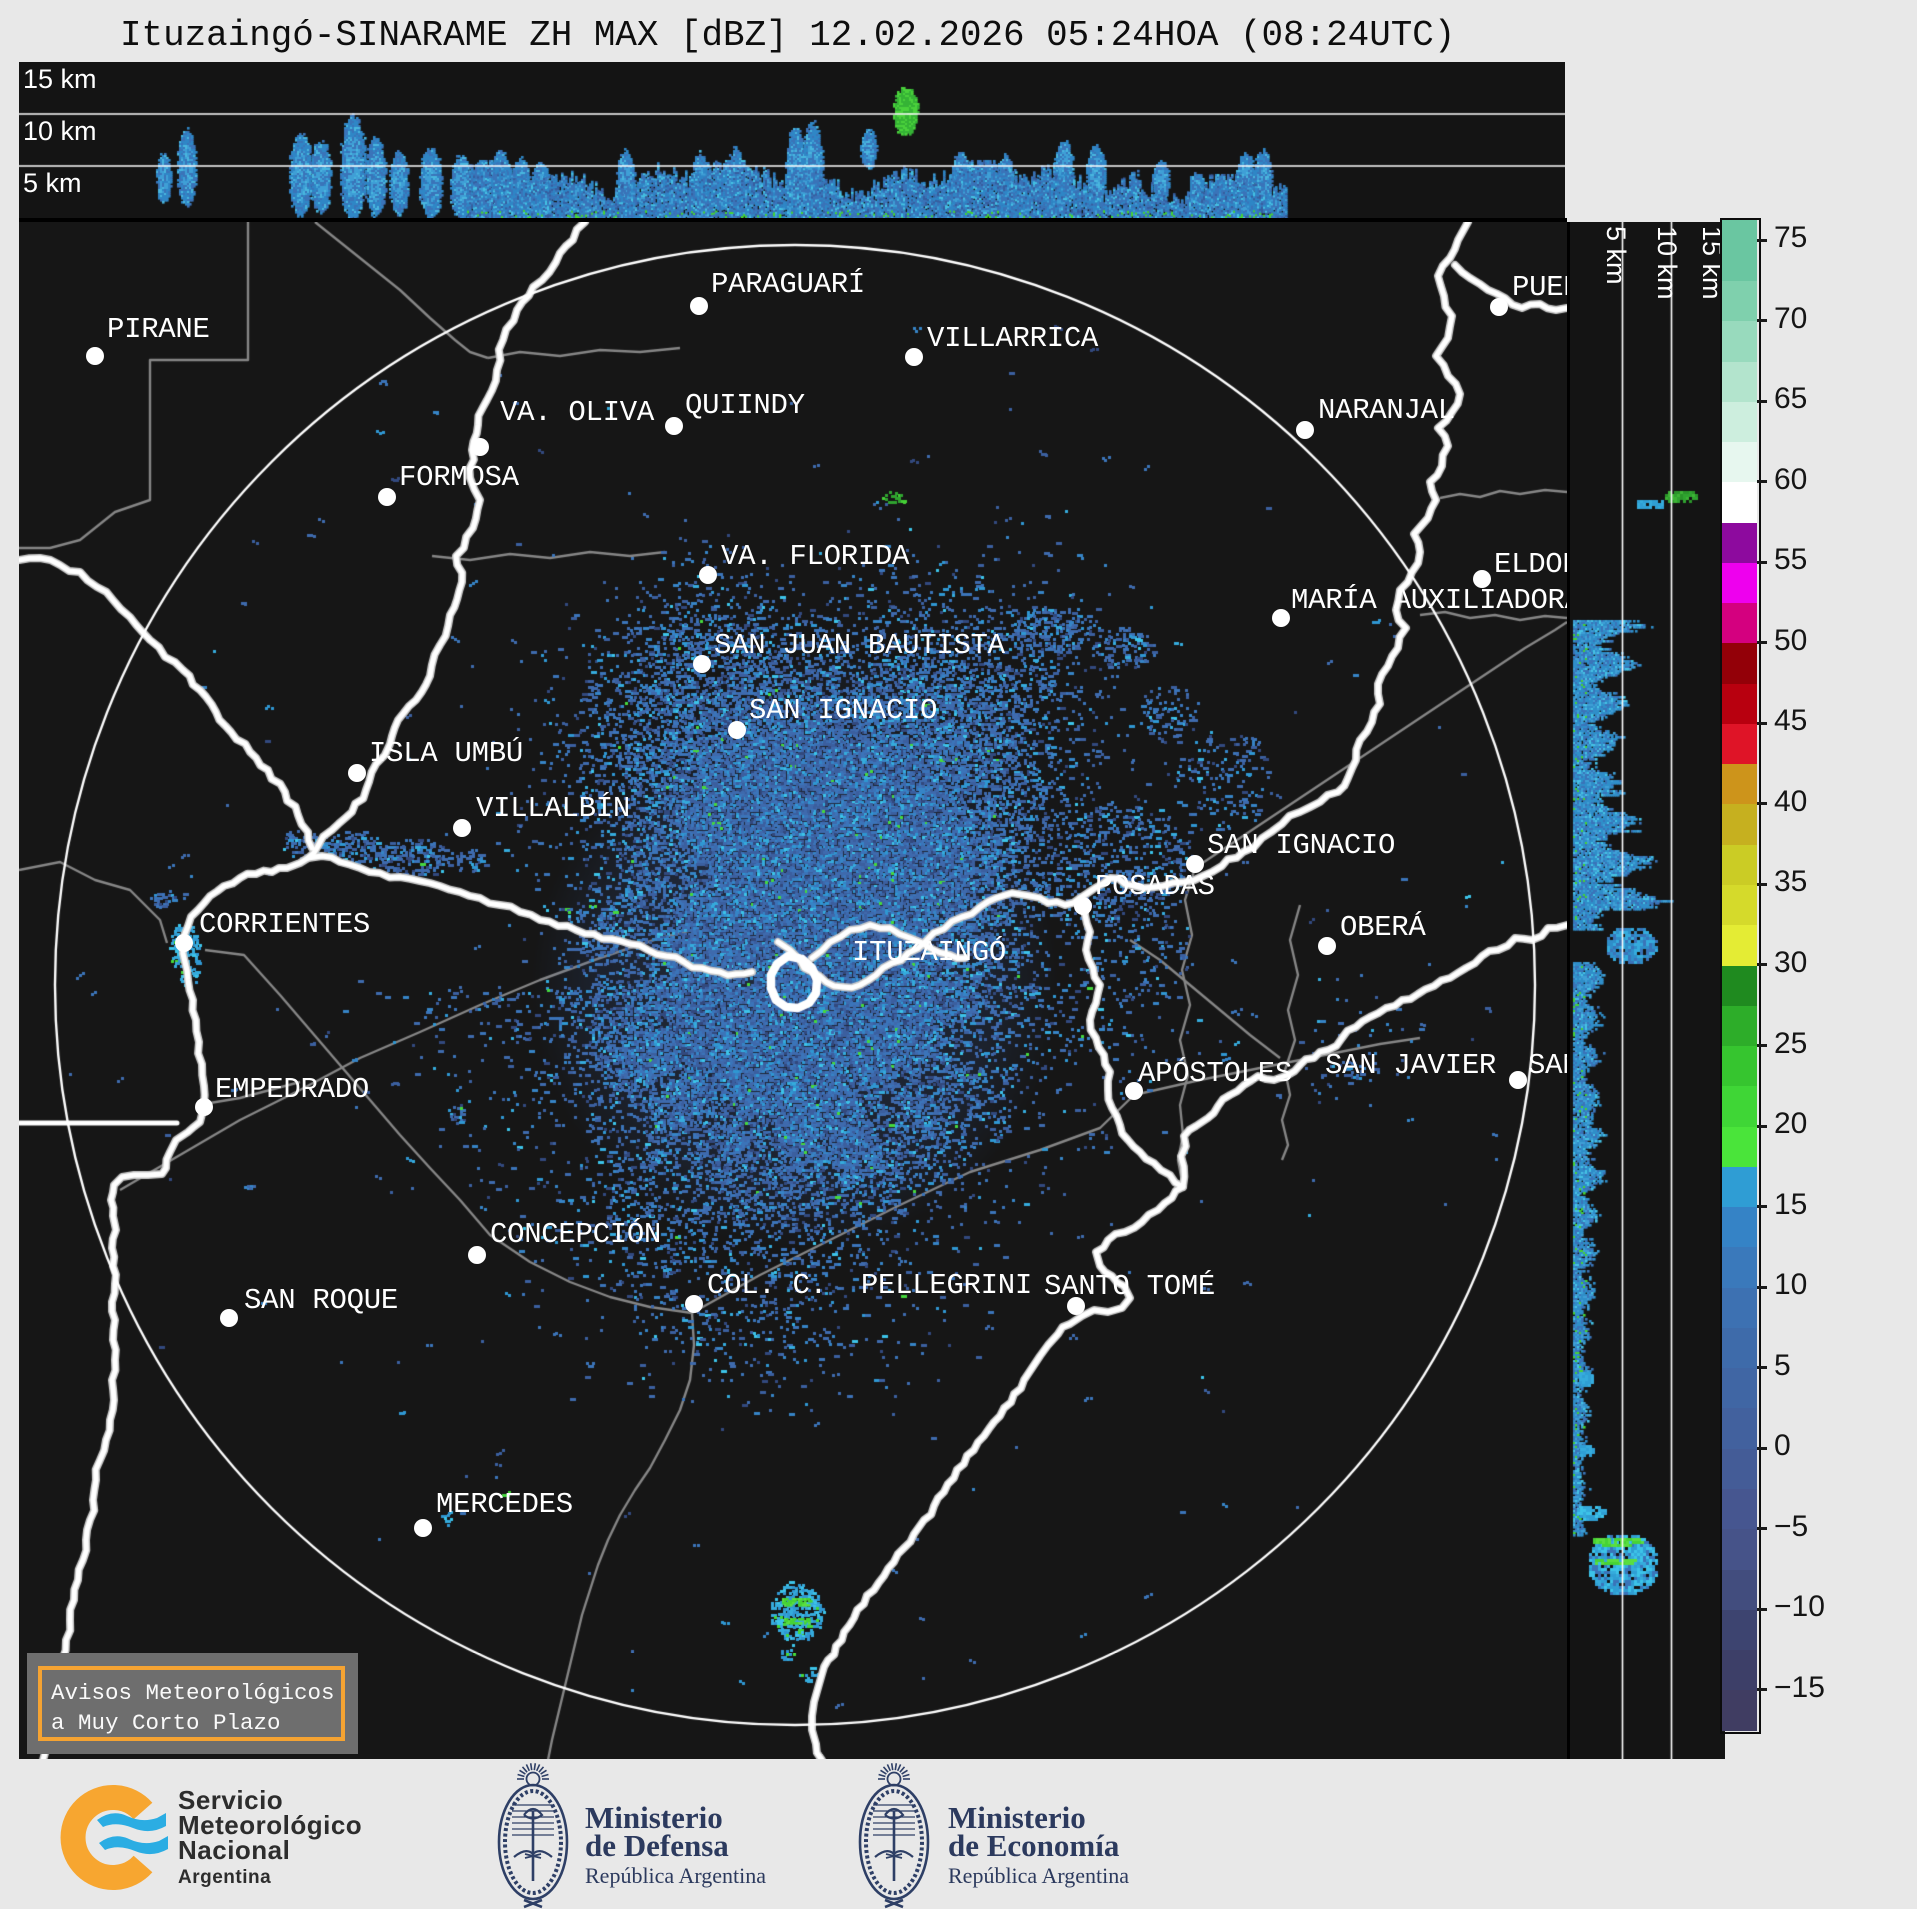  Describe the element at coordinates (657, 1845) in the screenshot. I see `svg-text: de Defensa` at that location.